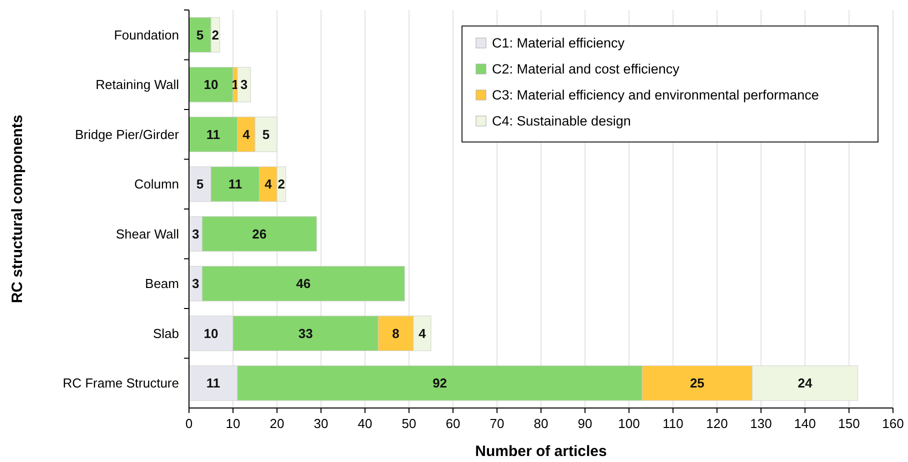  What do you see at coordinates (277, 423) in the screenshot?
I see `x-tick-label: 20` at bounding box center [277, 423].